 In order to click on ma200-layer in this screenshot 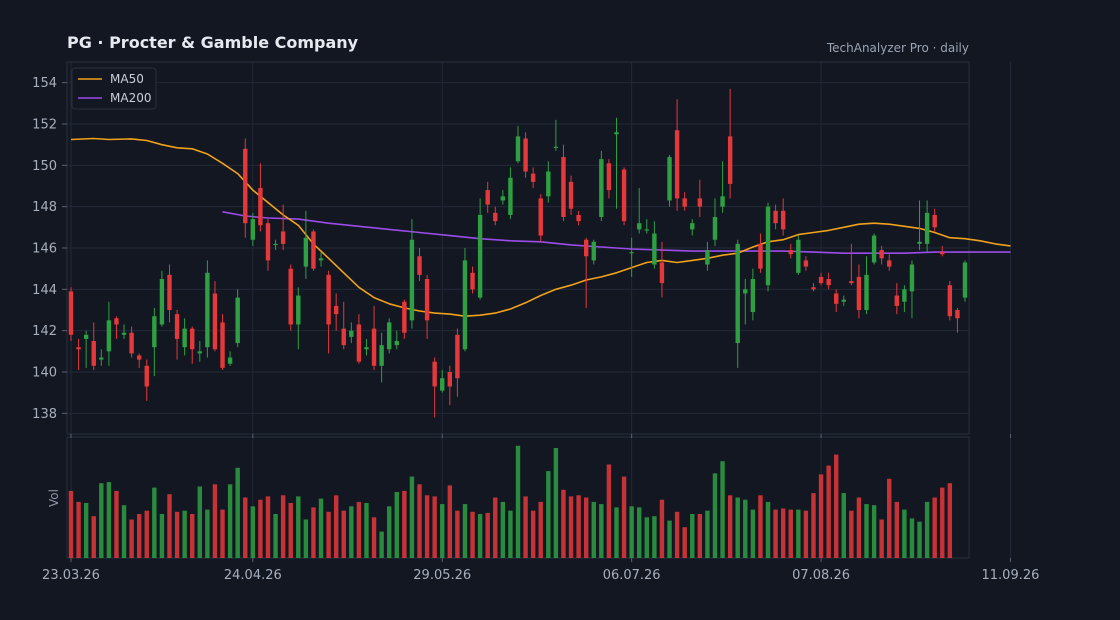, I will do `click(616, 232)`.